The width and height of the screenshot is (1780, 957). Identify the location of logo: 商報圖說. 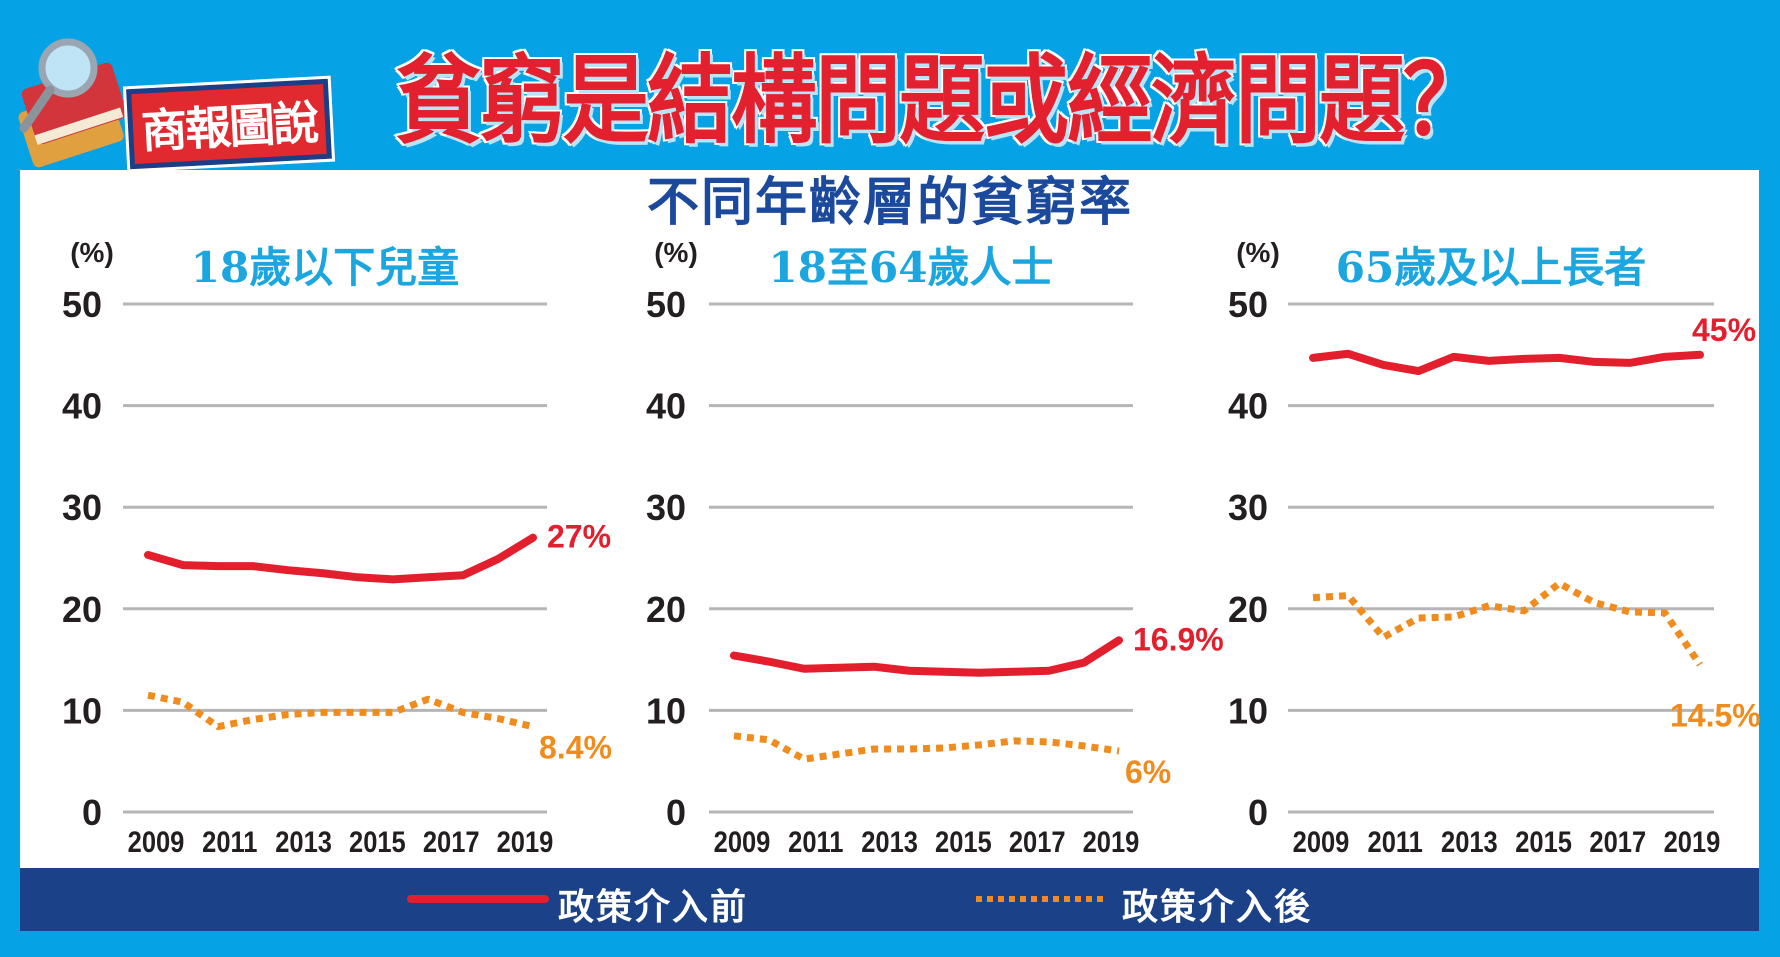
(190, 100).